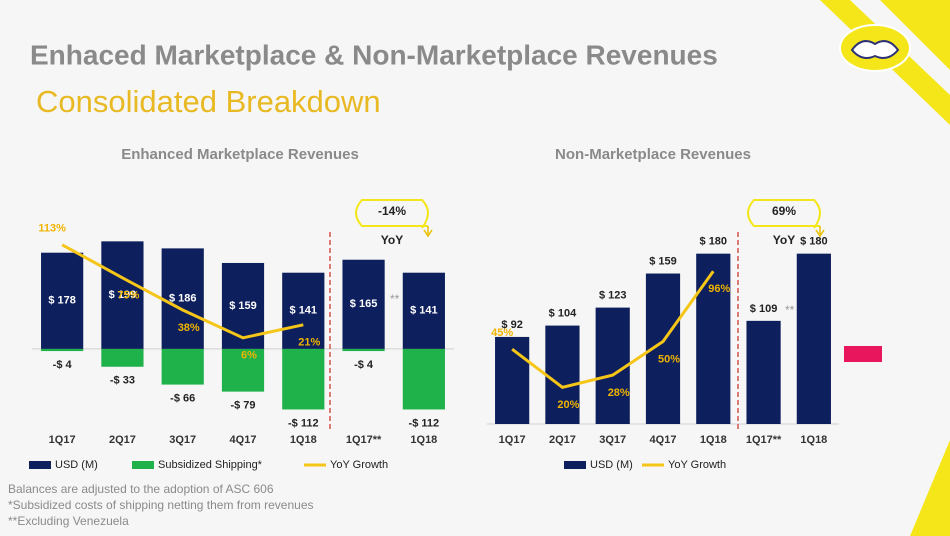 This screenshot has width=950, height=536. I want to click on footnote: **Excluding Venezuela, so click(68, 521).